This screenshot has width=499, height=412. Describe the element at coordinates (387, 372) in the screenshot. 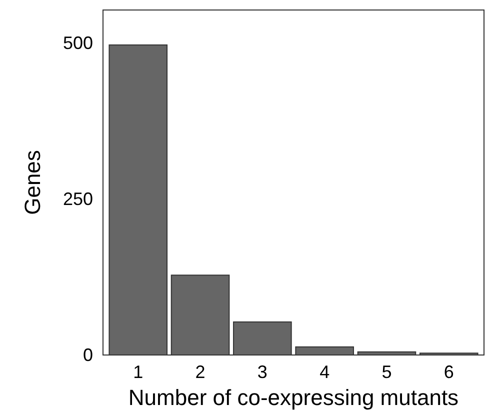

I see `x-tick-label: 5` at that location.